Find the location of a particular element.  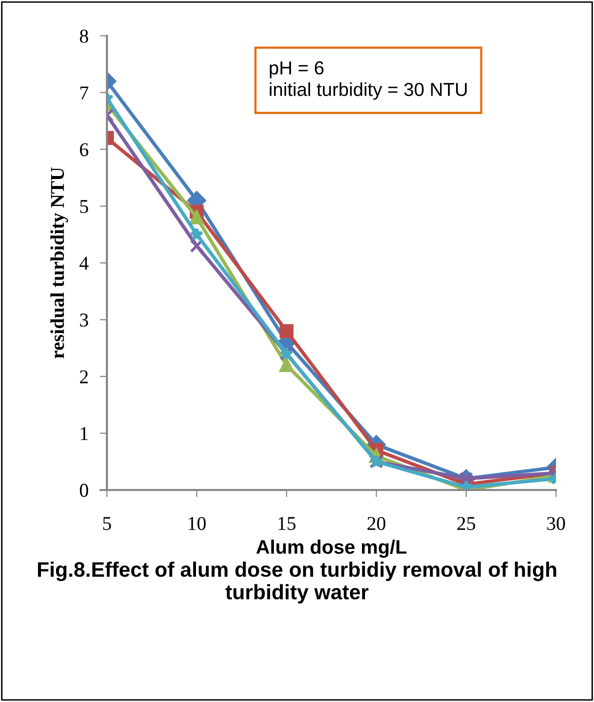

x-tick-label: 15 is located at coordinates (287, 523).